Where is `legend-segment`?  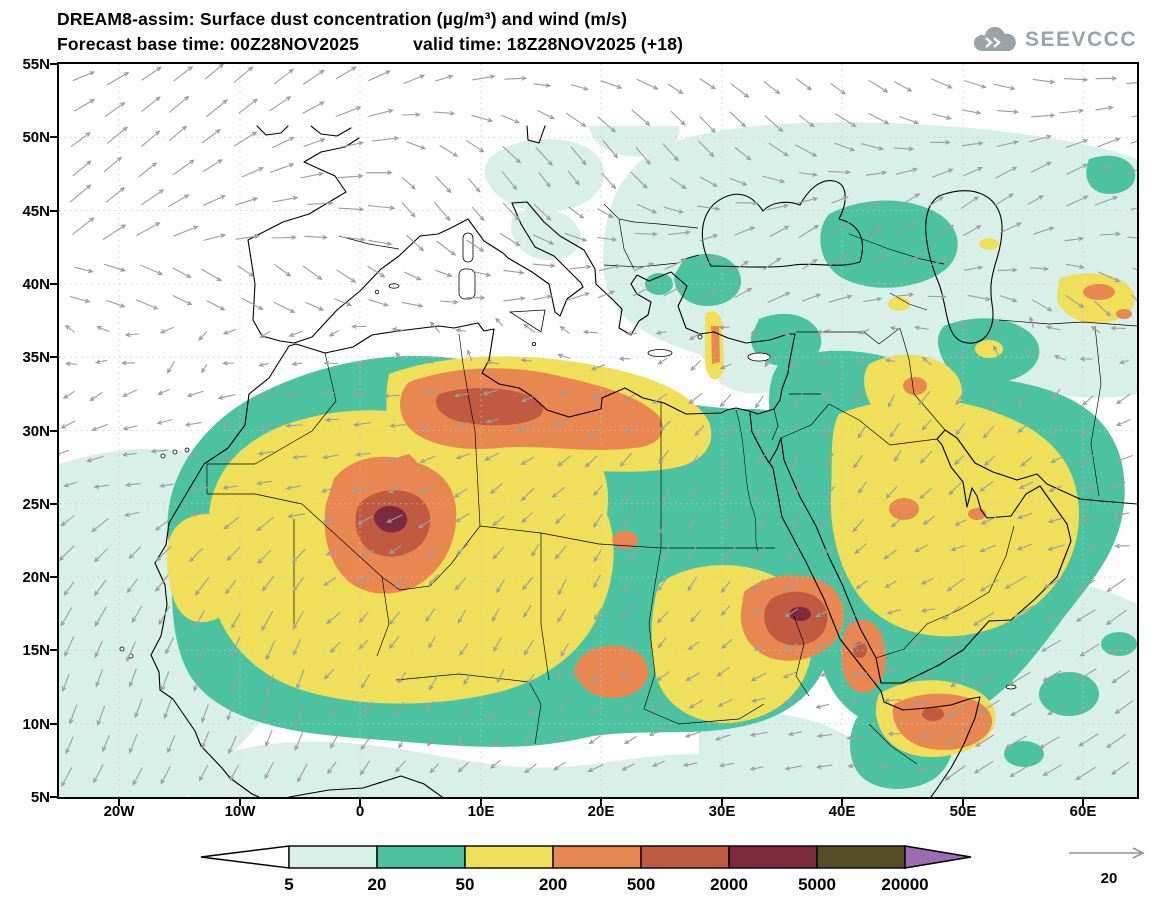 legend-segment is located at coordinates (509, 857).